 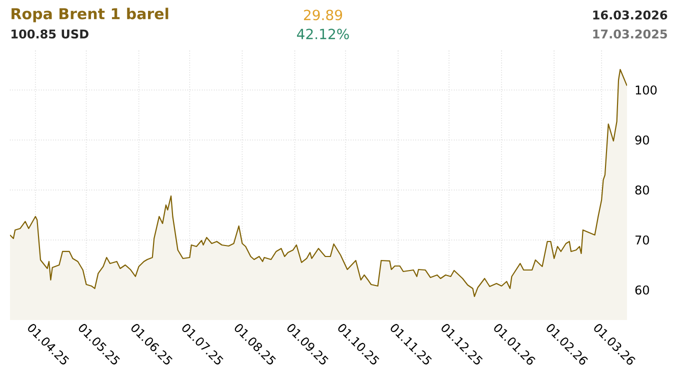 What do you see at coordinates (630, 34) in the screenshot?
I see `text: 17.03.2025` at bounding box center [630, 34].